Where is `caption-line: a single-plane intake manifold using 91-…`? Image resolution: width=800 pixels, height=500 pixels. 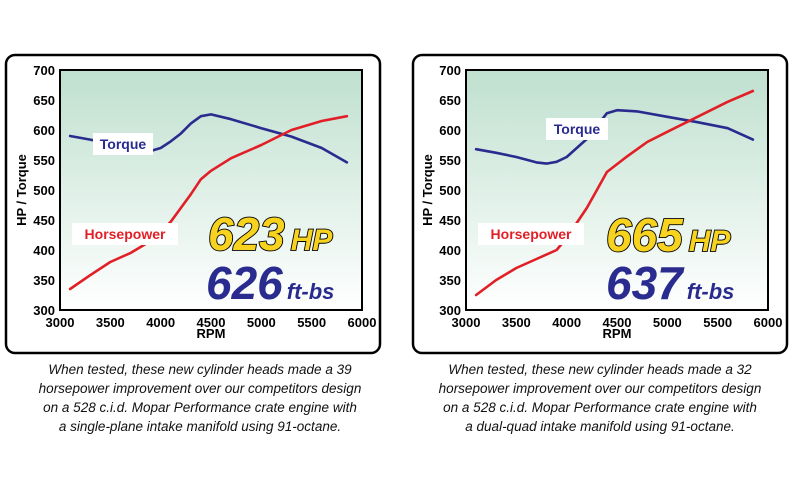
caption-line: a single-plane intake manifold using 91-… is located at coordinates (200, 426).